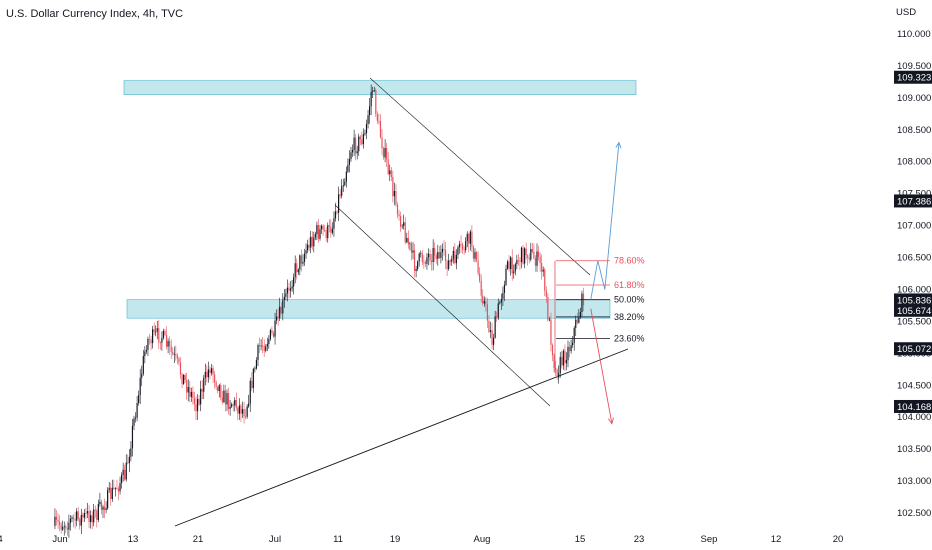 The height and width of the screenshot is (550, 932). Describe the element at coordinates (133, 539) in the screenshot. I see `time-tick-label: 13` at that location.